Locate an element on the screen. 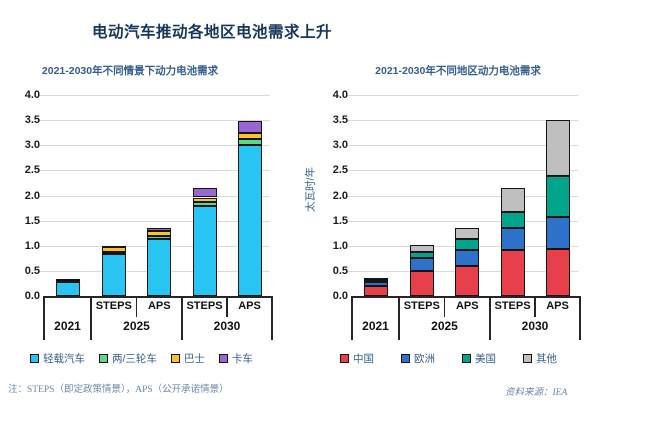 The image size is (668, 426). legend-label: 美国 is located at coordinates (485, 359).